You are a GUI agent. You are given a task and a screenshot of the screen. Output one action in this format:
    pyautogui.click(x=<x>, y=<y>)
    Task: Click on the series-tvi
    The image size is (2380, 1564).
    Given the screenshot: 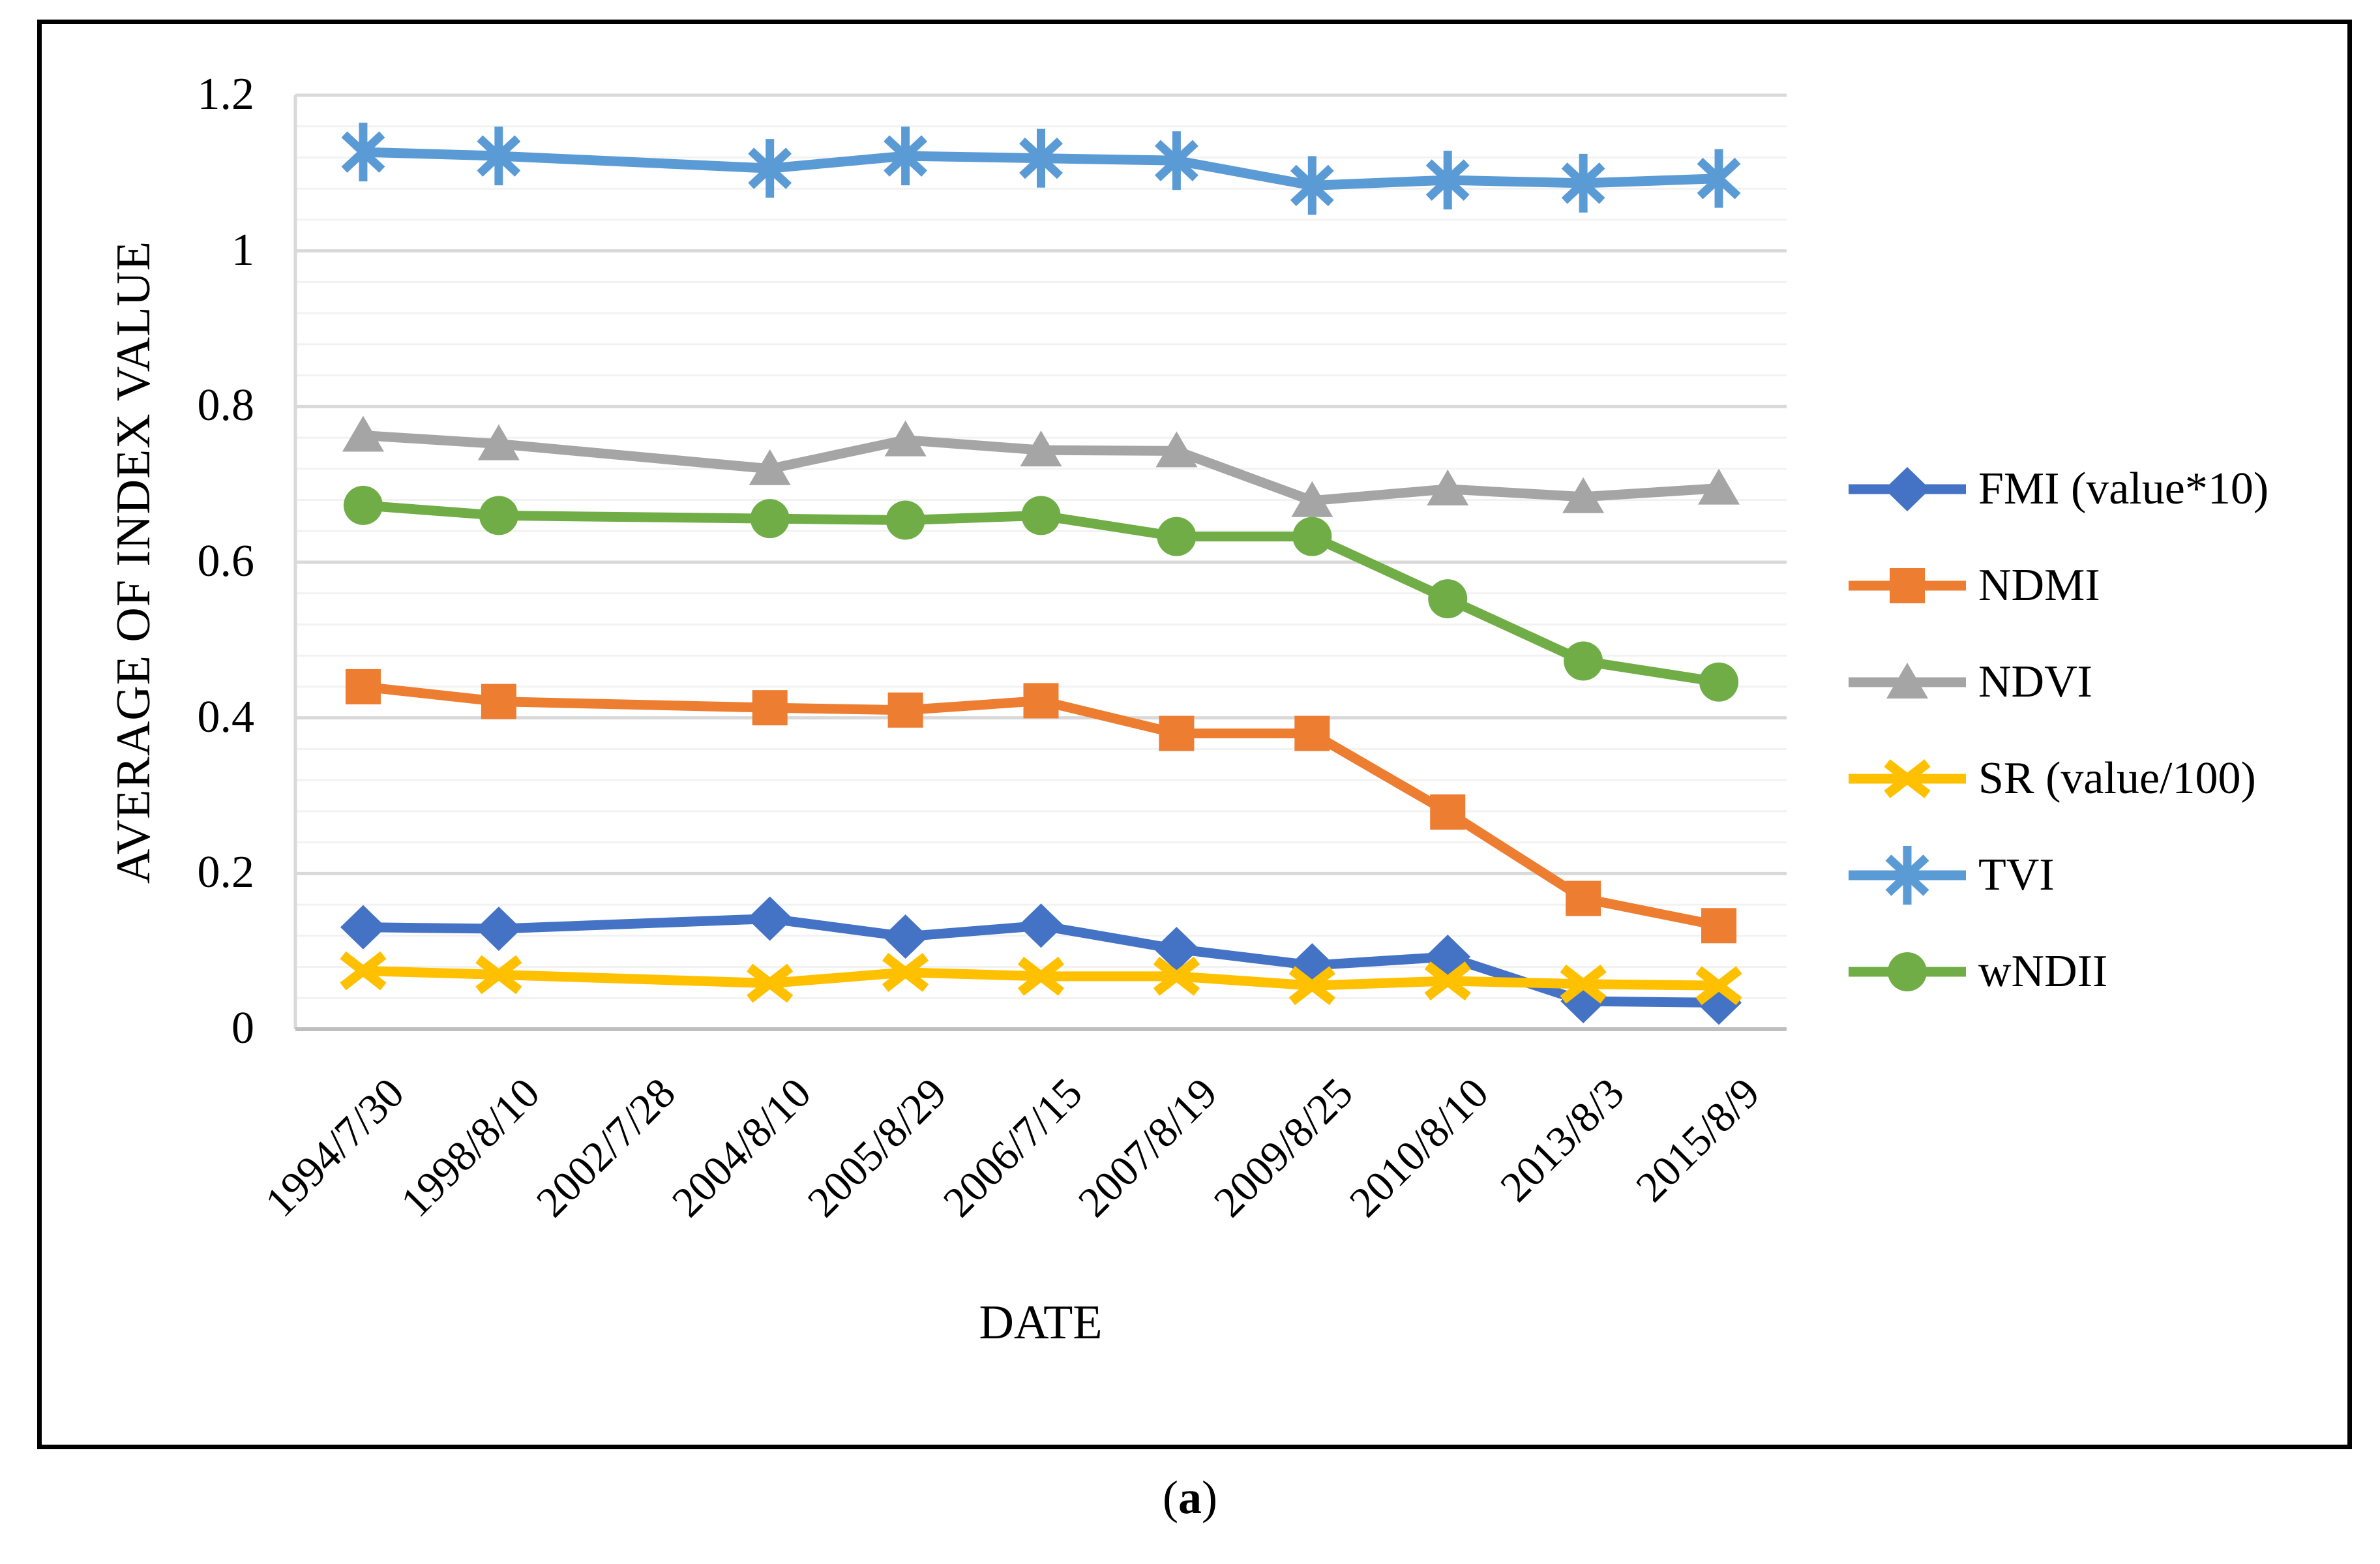 What is the action you would take?
    pyautogui.click(x=1041, y=169)
    